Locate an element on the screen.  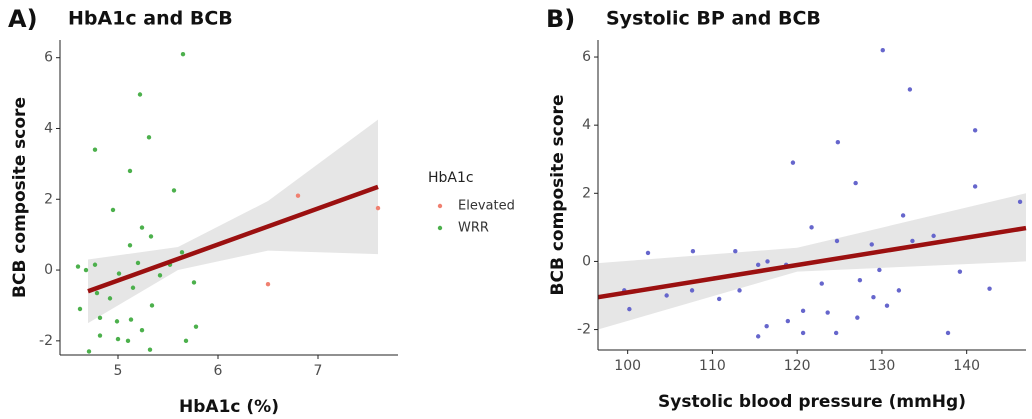
x-tick-label: 7 is located at coordinates (318, 371).